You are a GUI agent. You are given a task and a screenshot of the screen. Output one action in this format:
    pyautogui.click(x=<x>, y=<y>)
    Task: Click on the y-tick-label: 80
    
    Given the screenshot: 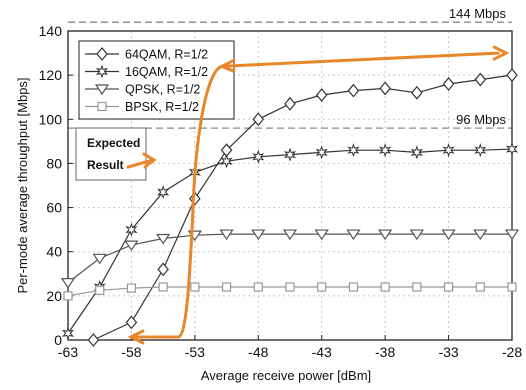 What is the action you would take?
    pyautogui.click(x=54, y=163)
    